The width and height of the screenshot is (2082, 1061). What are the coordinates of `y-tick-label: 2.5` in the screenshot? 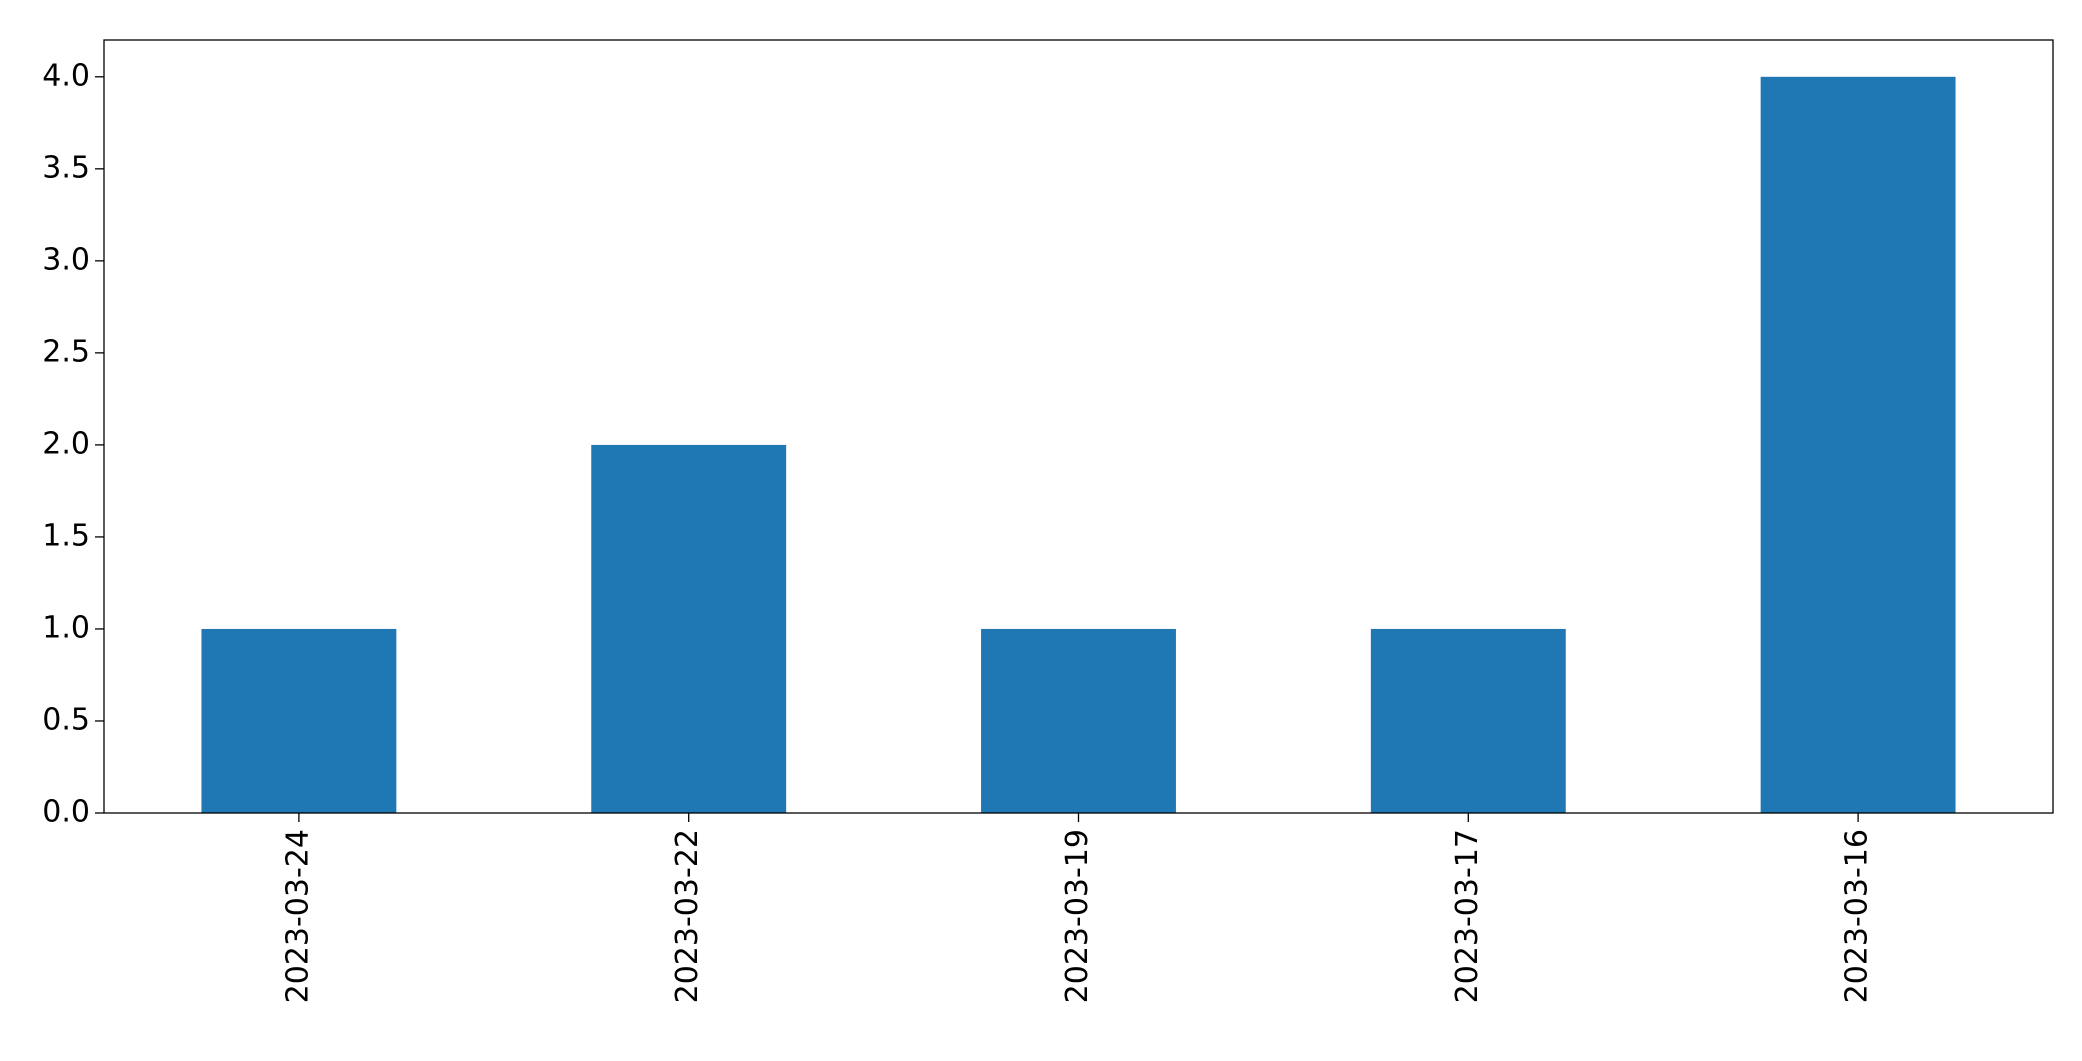 It's located at (66, 351).